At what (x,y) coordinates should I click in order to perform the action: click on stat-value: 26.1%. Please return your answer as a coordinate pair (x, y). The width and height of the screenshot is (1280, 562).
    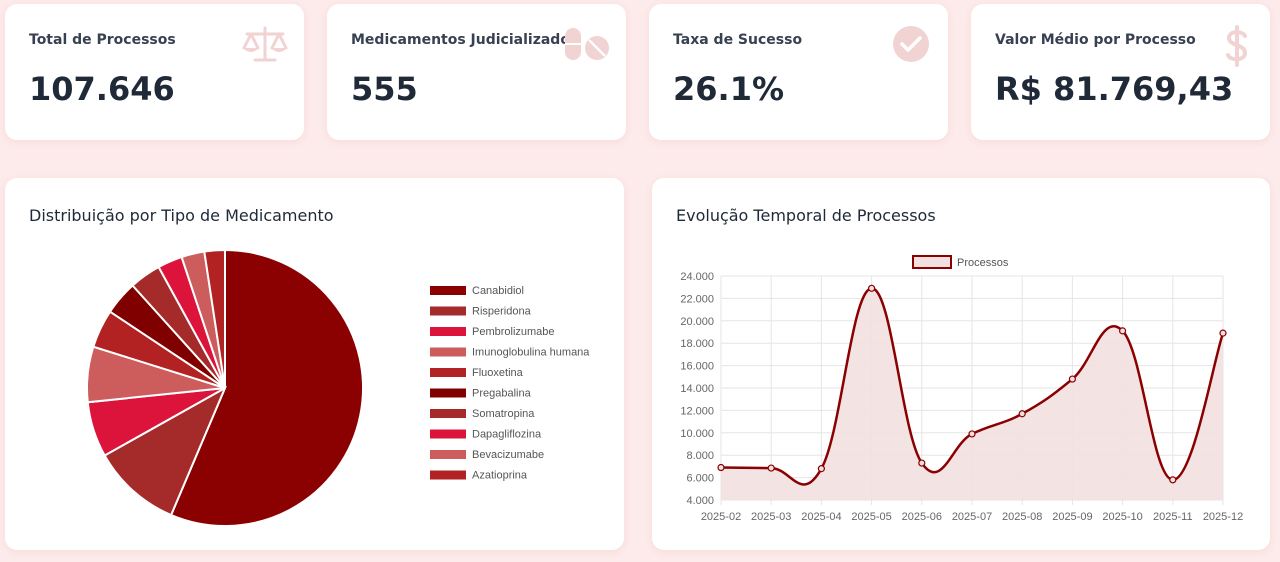
    Looking at the image, I should click on (729, 89).